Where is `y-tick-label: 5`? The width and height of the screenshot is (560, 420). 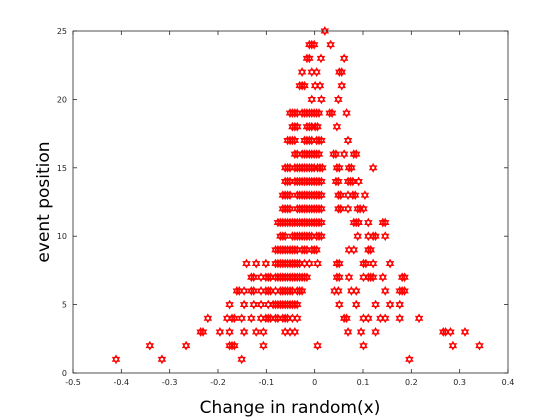 y-tick-label: 5 is located at coordinates (64, 305).